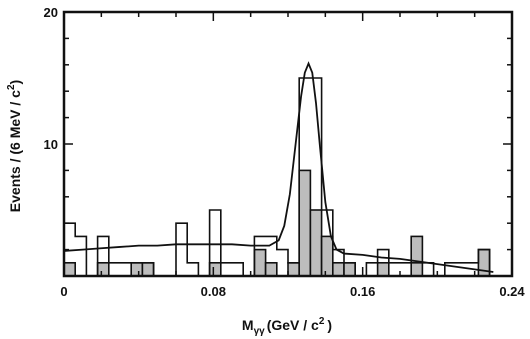  What do you see at coordinates (329, 325) in the screenshot?
I see `x-axis-label-close: )` at bounding box center [329, 325].